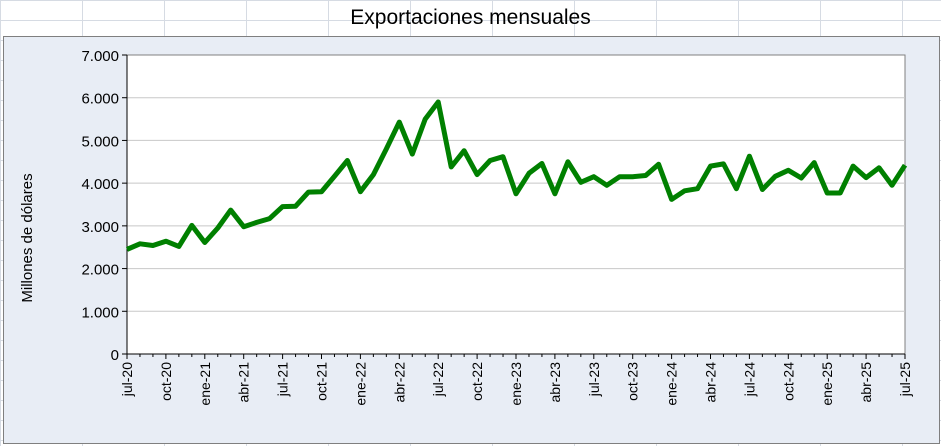  What do you see at coordinates (788, 381) in the screenshot?
I see `x-tick-label: oct-24` at bounding box center [788, 381].